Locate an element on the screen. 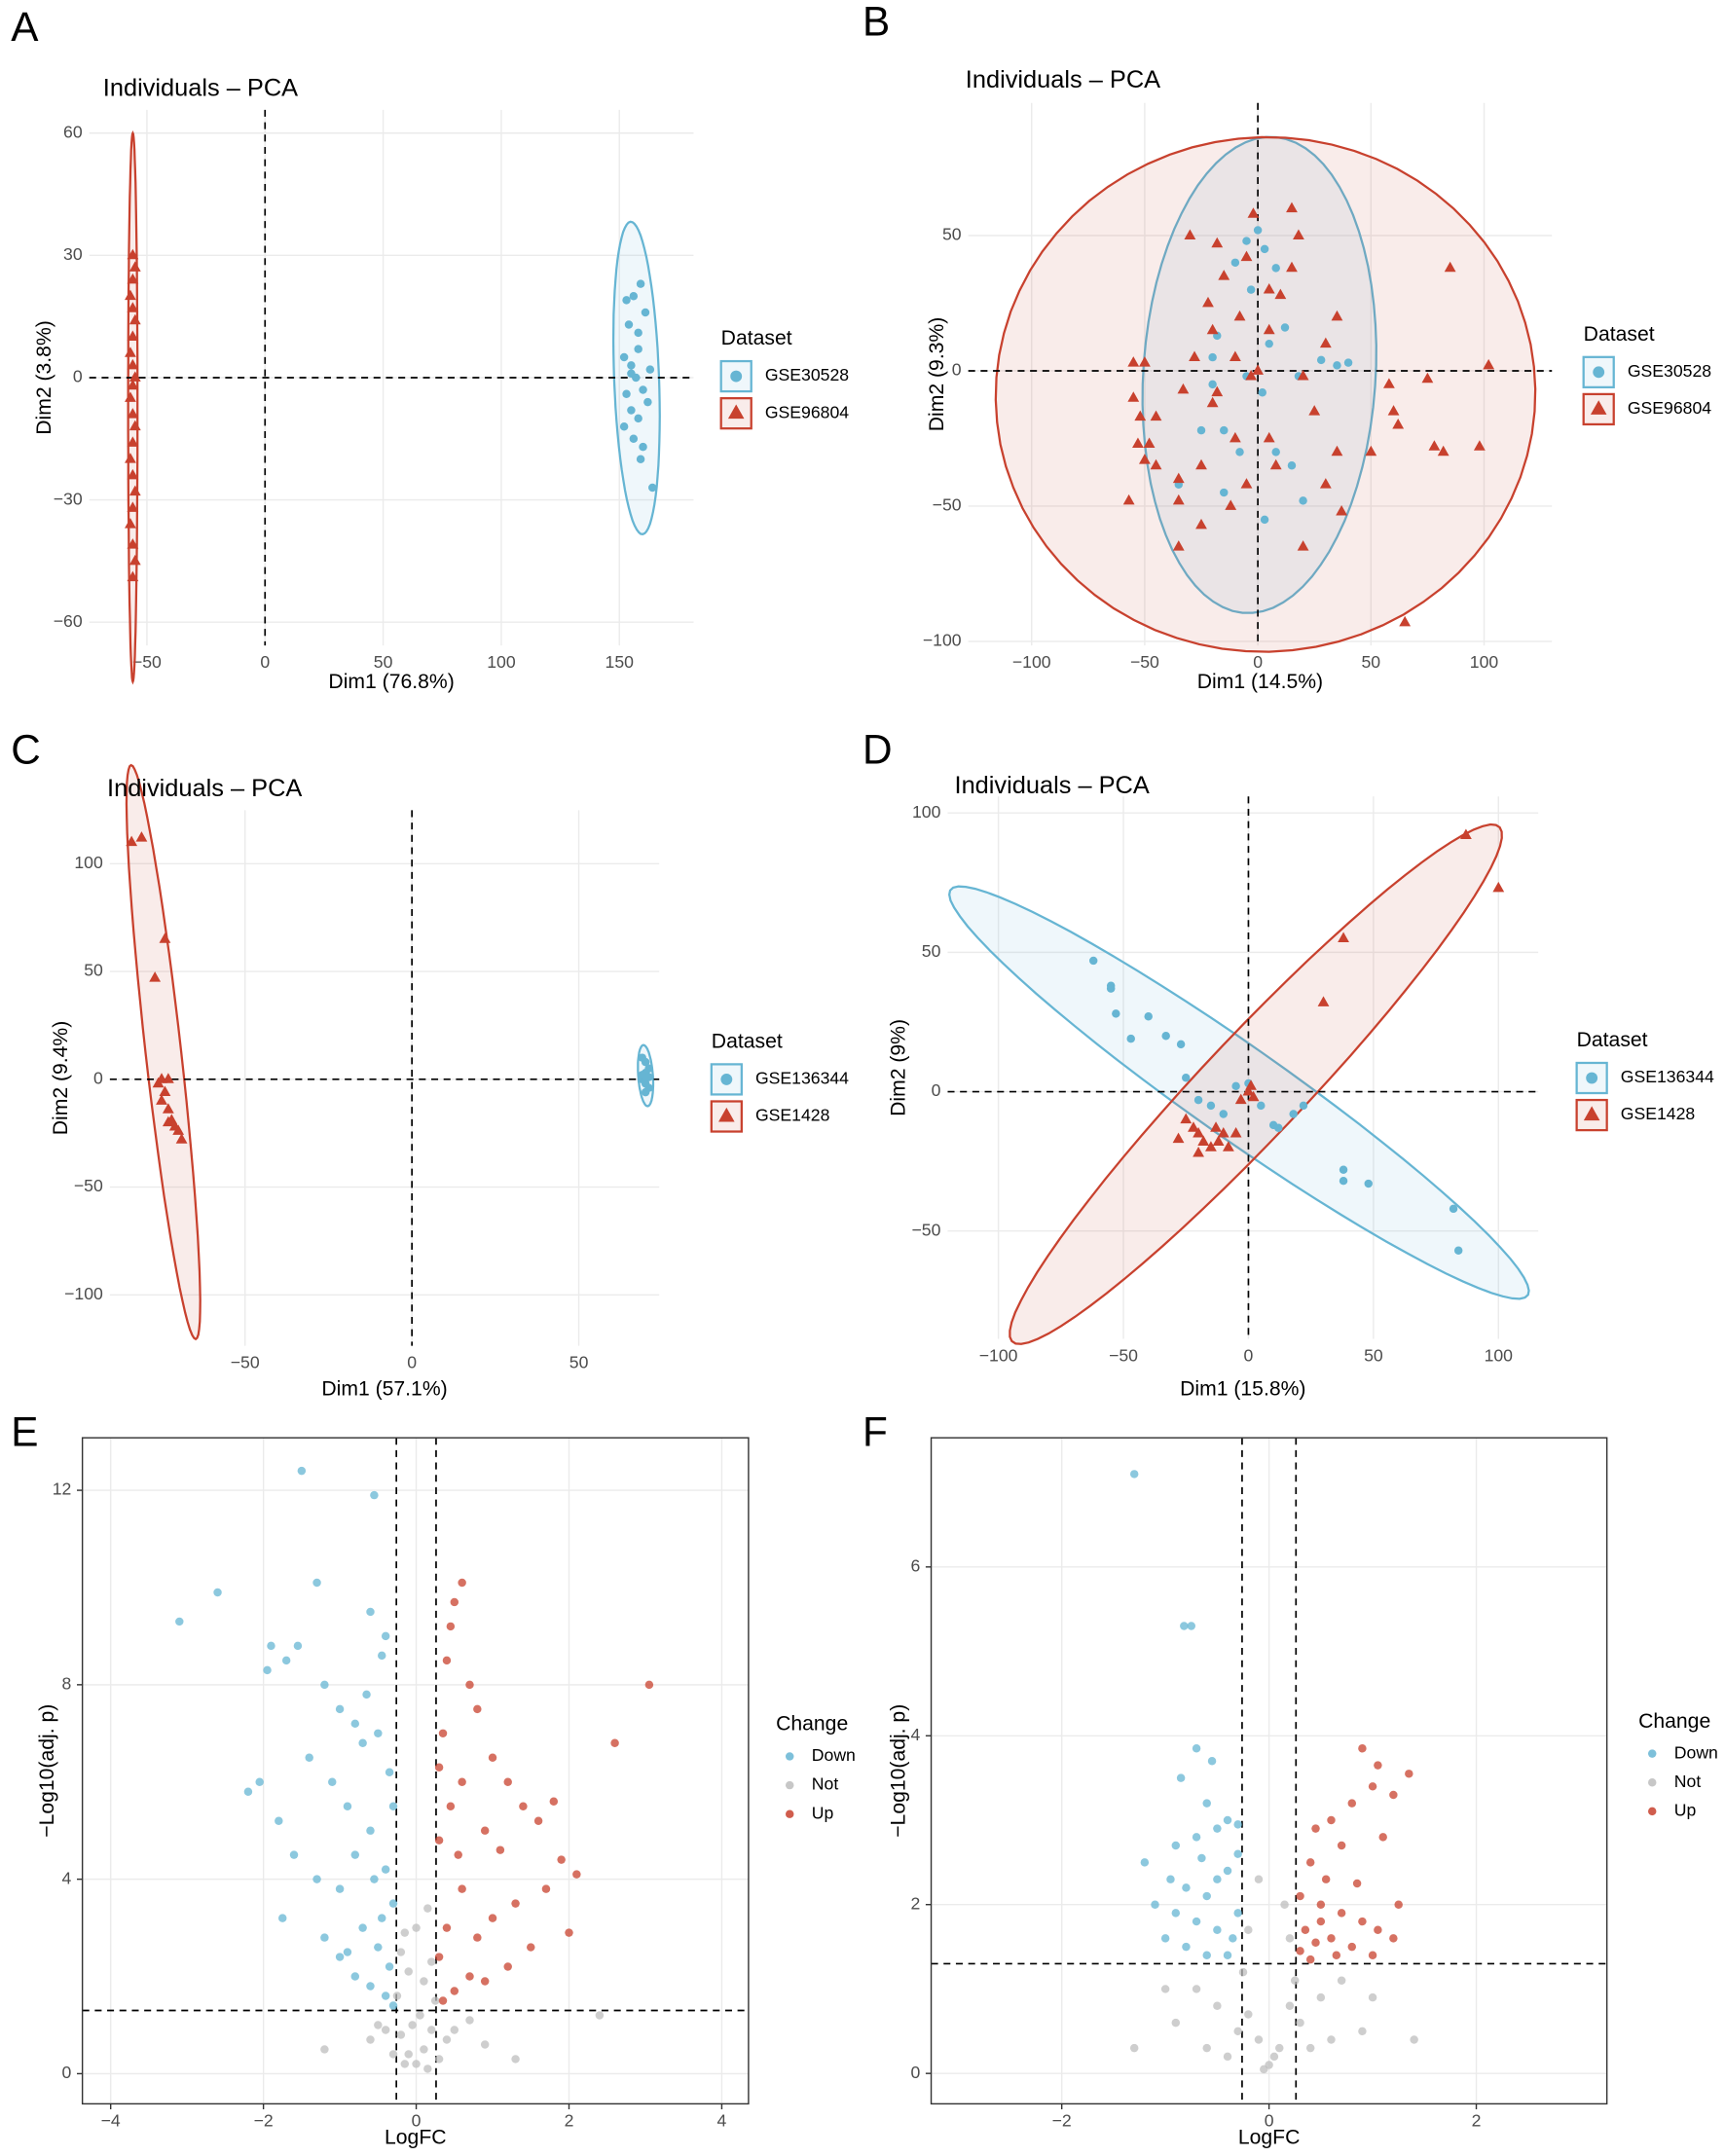 This screenshot has width=1725, height=2156. confidence-ellipse is located at coordinates (1239, 1092).